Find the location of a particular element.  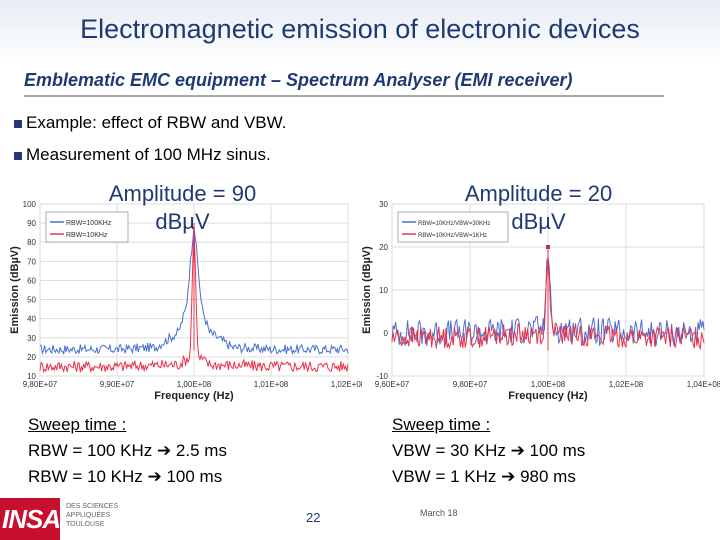

y-tick-label: 100 is located at coordinates (30, 204).